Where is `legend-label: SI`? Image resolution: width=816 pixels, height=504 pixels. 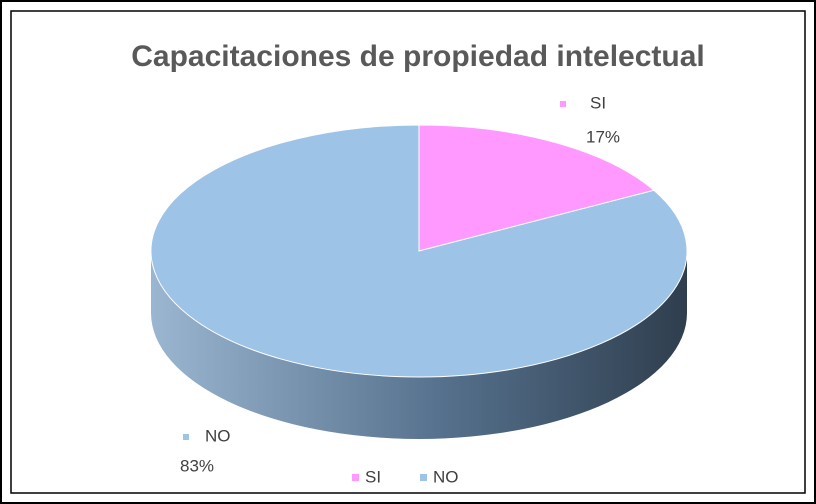 legend-label: SI is located at coordinates (373, 476).